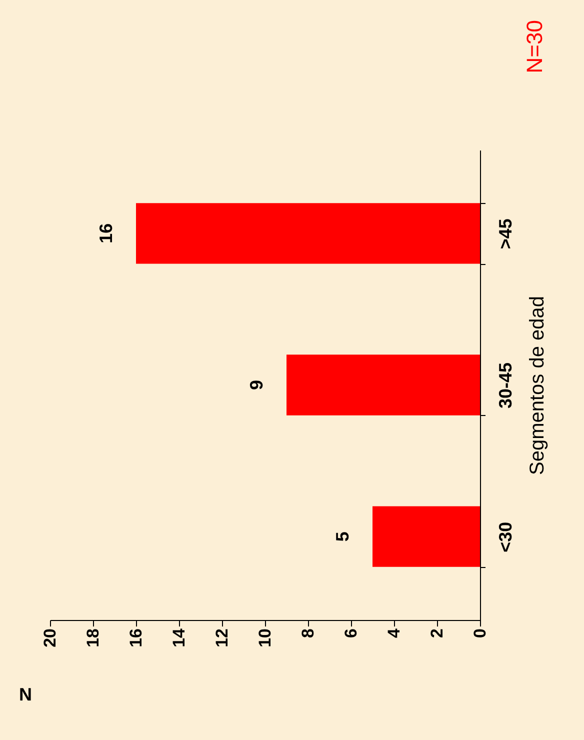 The image size is (584, 740). What do you see at coordinates (506, 234) in the screenshot?
I see `y-tick-label: >45` at bounding box center [506, 234].